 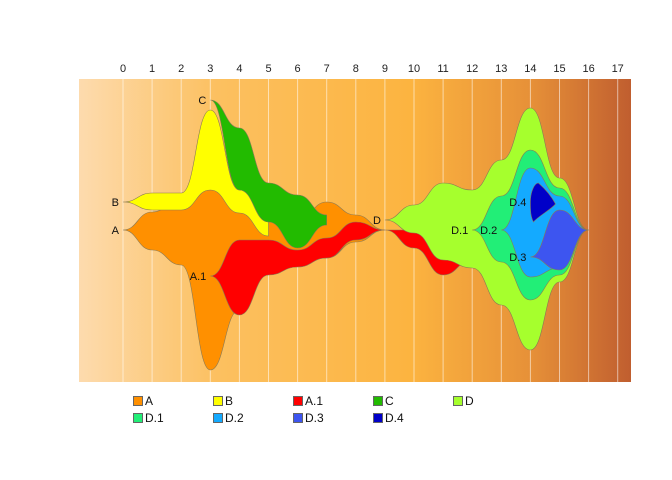 What do you see at coordinates (394, 417) in the screenshot?
I see `legend-label: D.4` at bounding box center [394, 417].